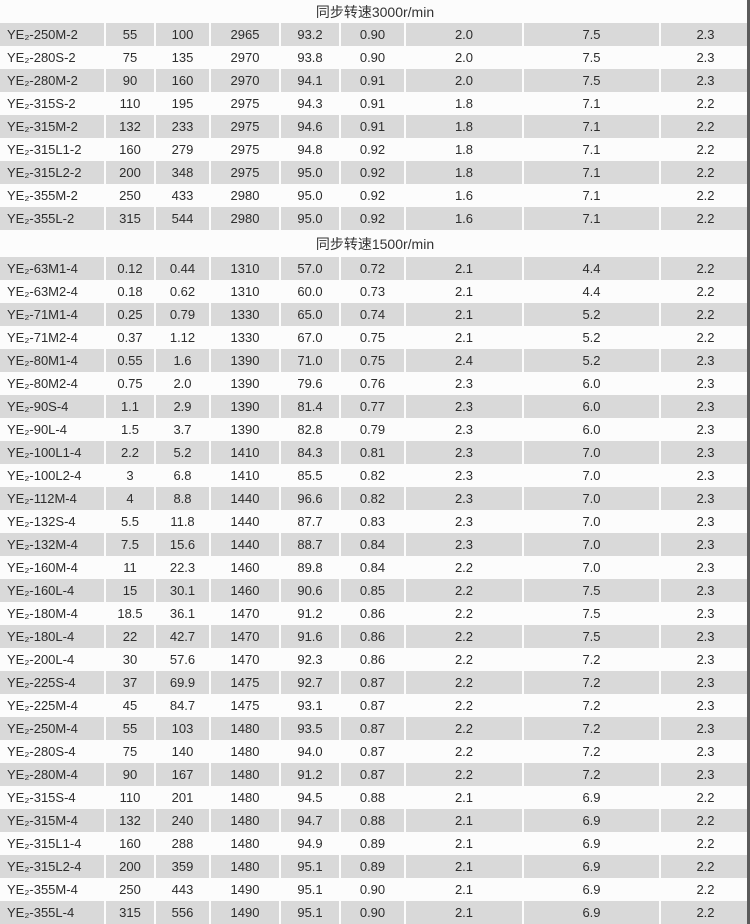 The width and height of the screenshot is (750, 924). Describe the element at coordinates (245, 889) in the screenshot. I see `spec-cell: 1490` at that location.